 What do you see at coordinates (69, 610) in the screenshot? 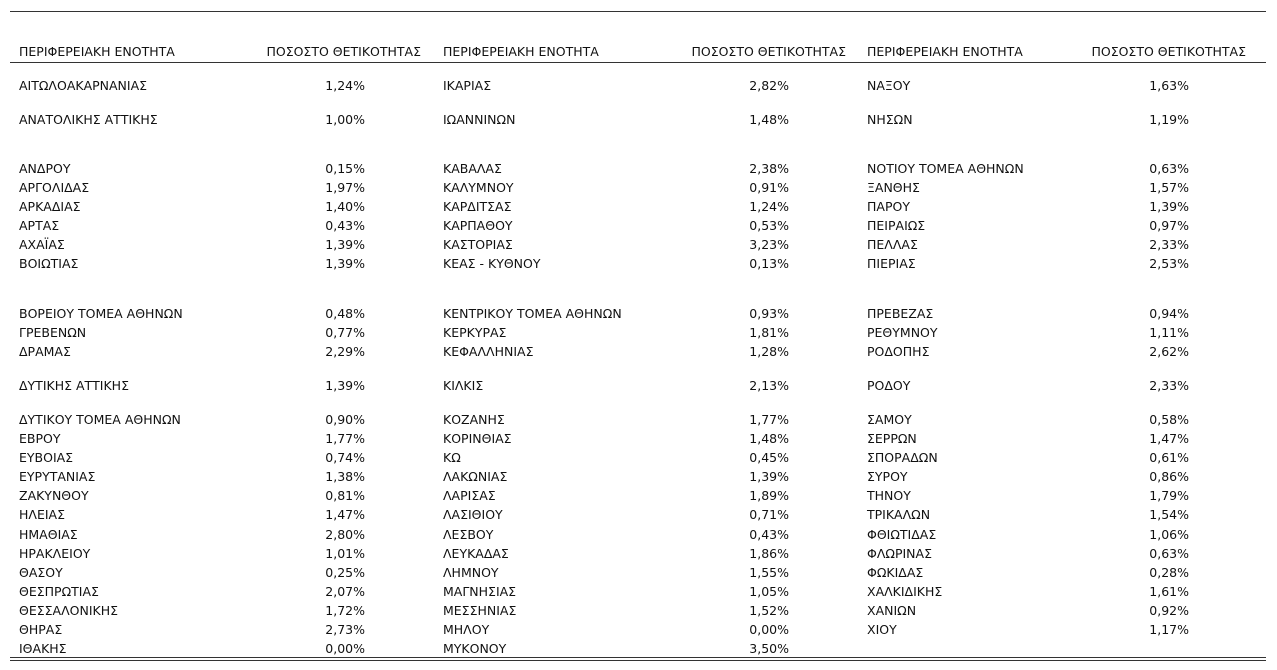
I see `region-name: ΘΕΣΣΑΛΟΝΙΚΗΣ` at bounding box center [69, 610].